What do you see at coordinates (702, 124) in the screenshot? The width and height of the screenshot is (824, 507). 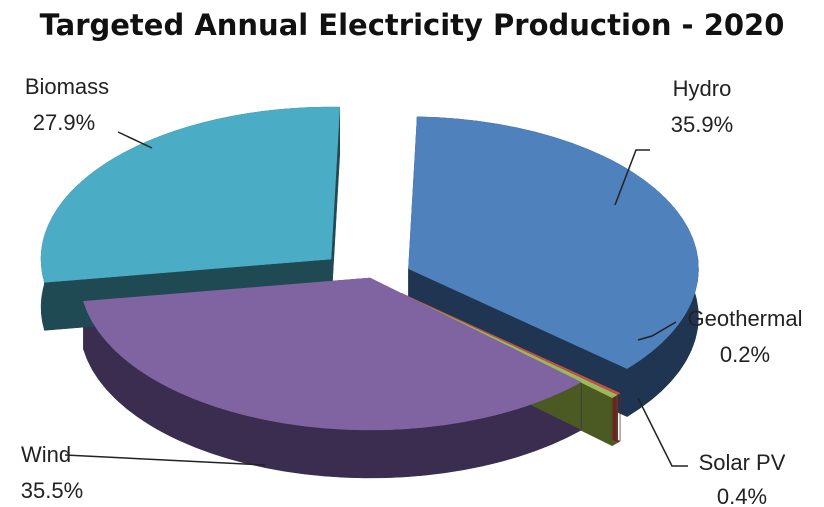 I see `value-hydro: 35.9%` at bounding box center [702, 124].